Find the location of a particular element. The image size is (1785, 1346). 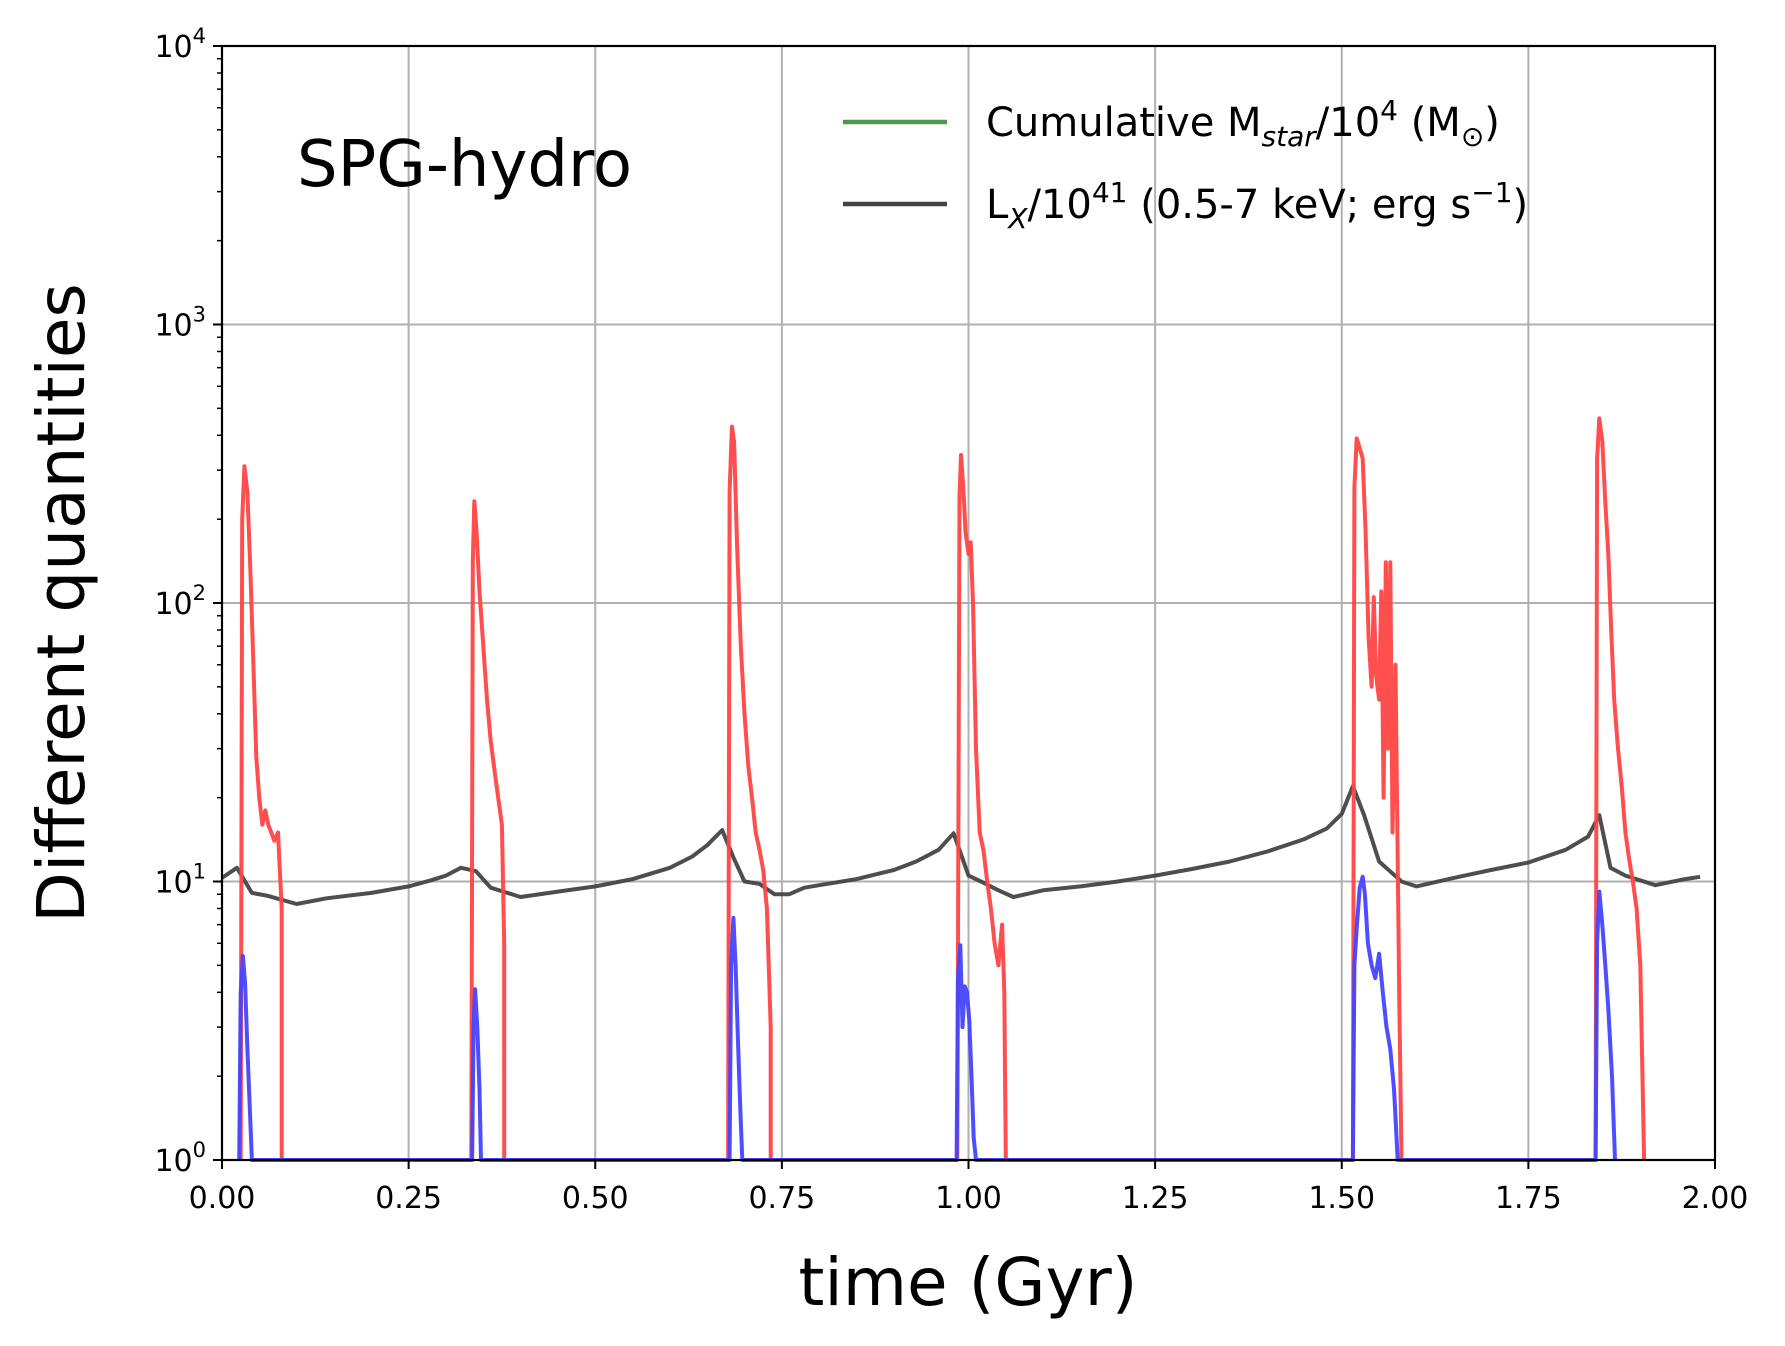

plot-annotation: SPG-hydro is located at coordinates (464, 165).